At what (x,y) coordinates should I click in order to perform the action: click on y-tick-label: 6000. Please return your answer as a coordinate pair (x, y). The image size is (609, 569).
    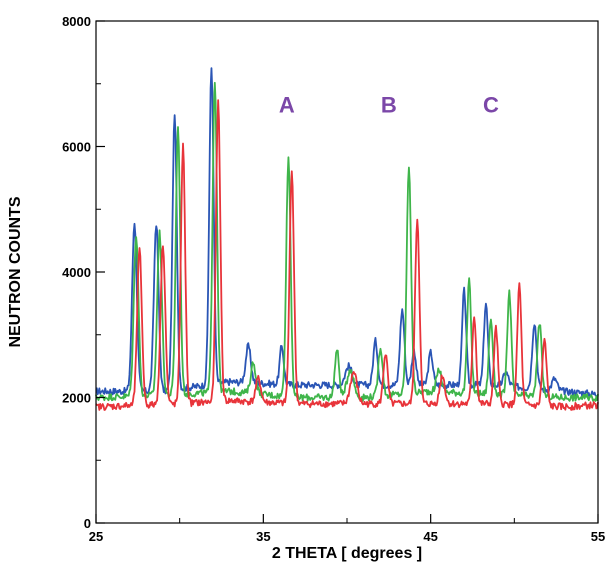
    Looking at the image, I should click on (76, 147).